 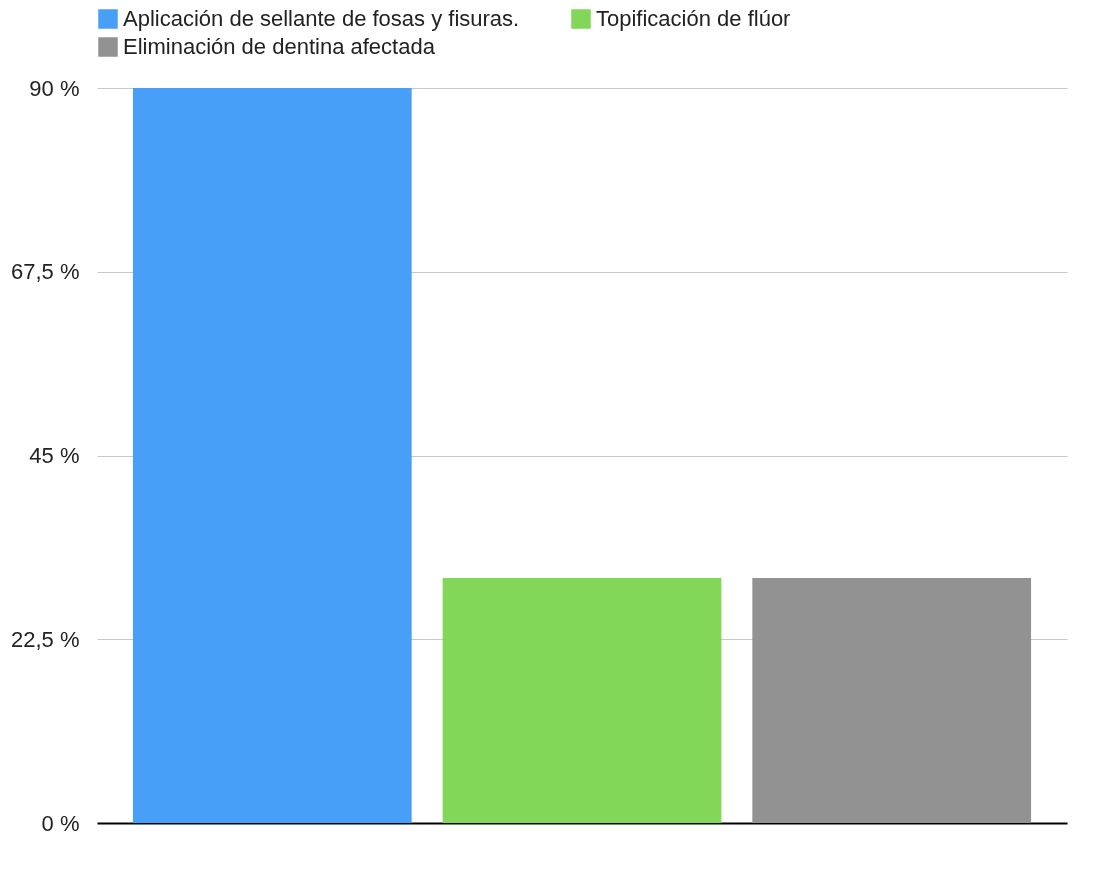 What do you see at coordinates (54, 455) in the screenshot?
I see `y-tick-label: 45 %` at bounding box center [54, 455].